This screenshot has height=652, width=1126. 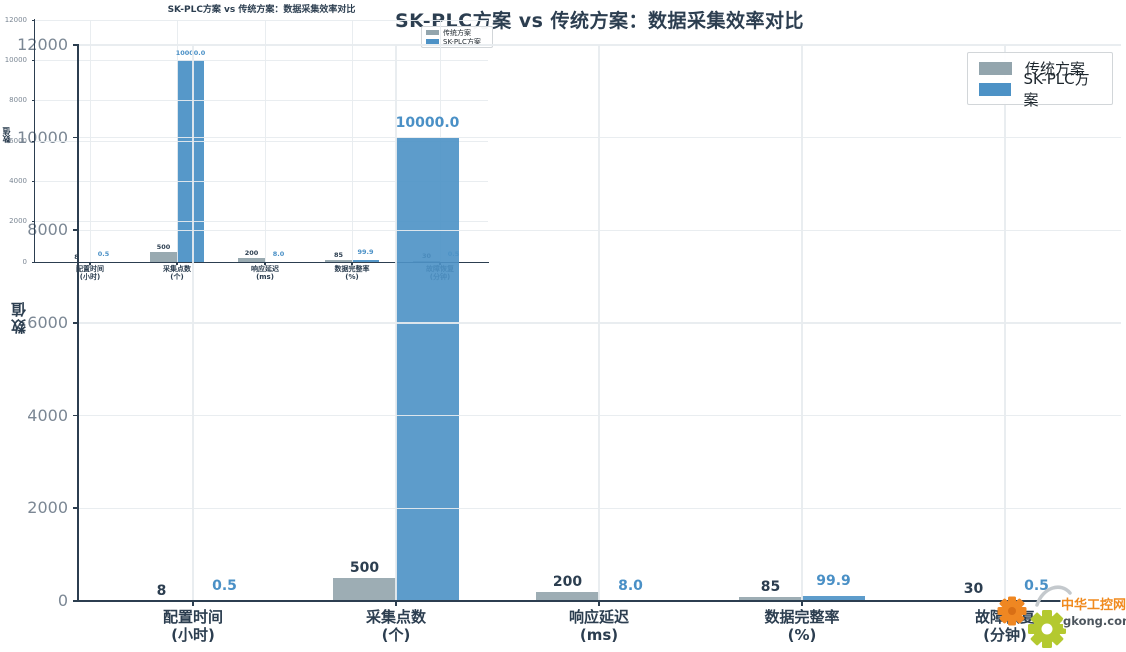 What do you see at coordinates (427, 122) in the screenshot?
I see `value-label-skplc-1: 10000.0` at bounding box center [427, 122].